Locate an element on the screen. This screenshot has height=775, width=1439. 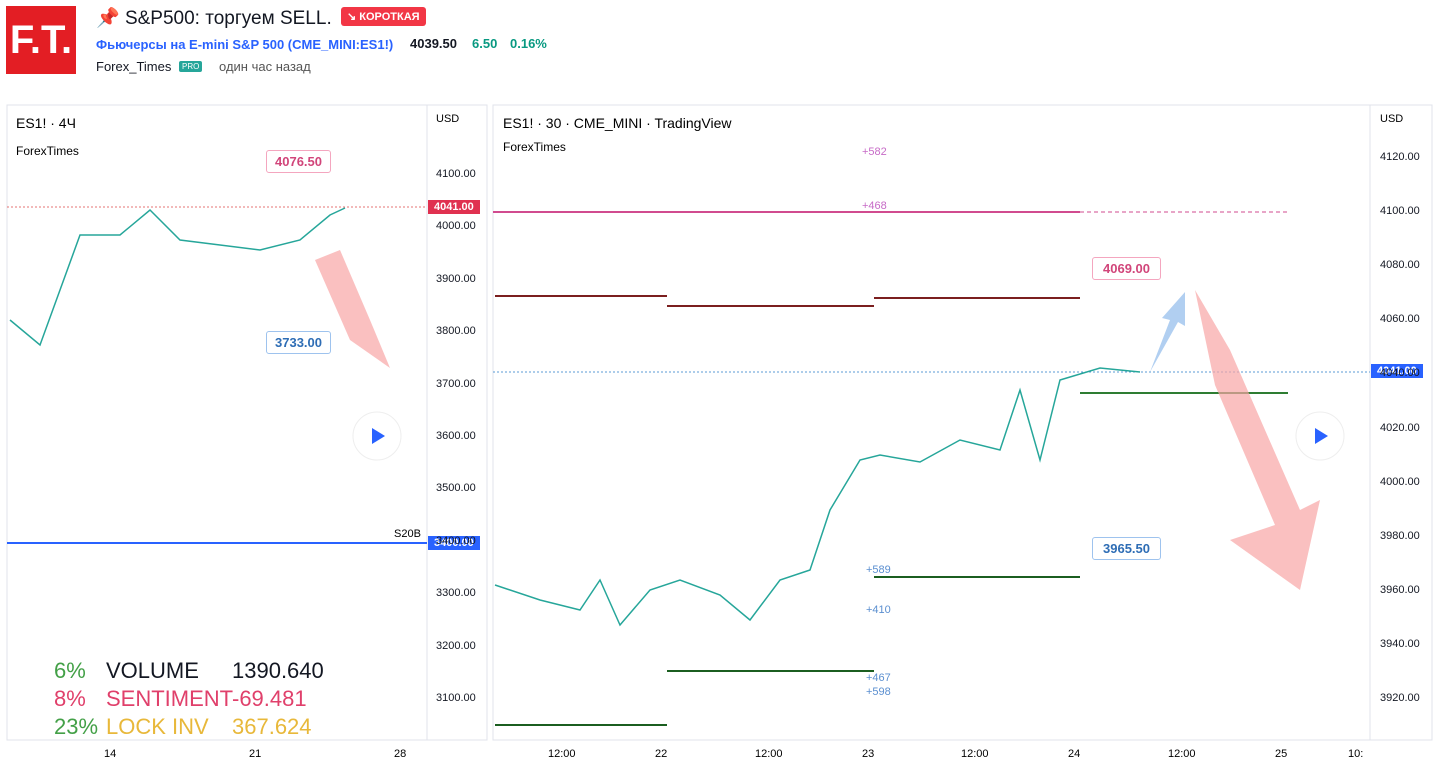
price: 4039.50 is located at coordinates (433, 43).